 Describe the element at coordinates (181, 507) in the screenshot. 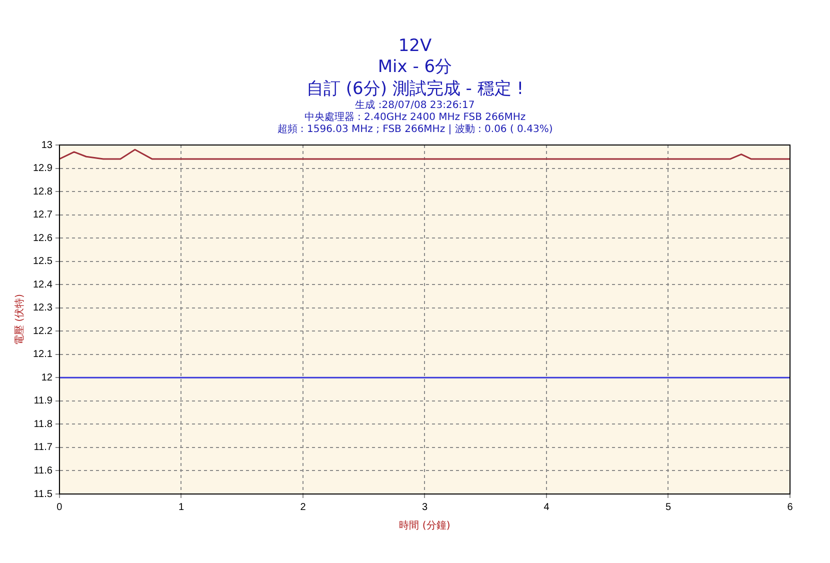

I see `x-tick-label: 1` at that location.